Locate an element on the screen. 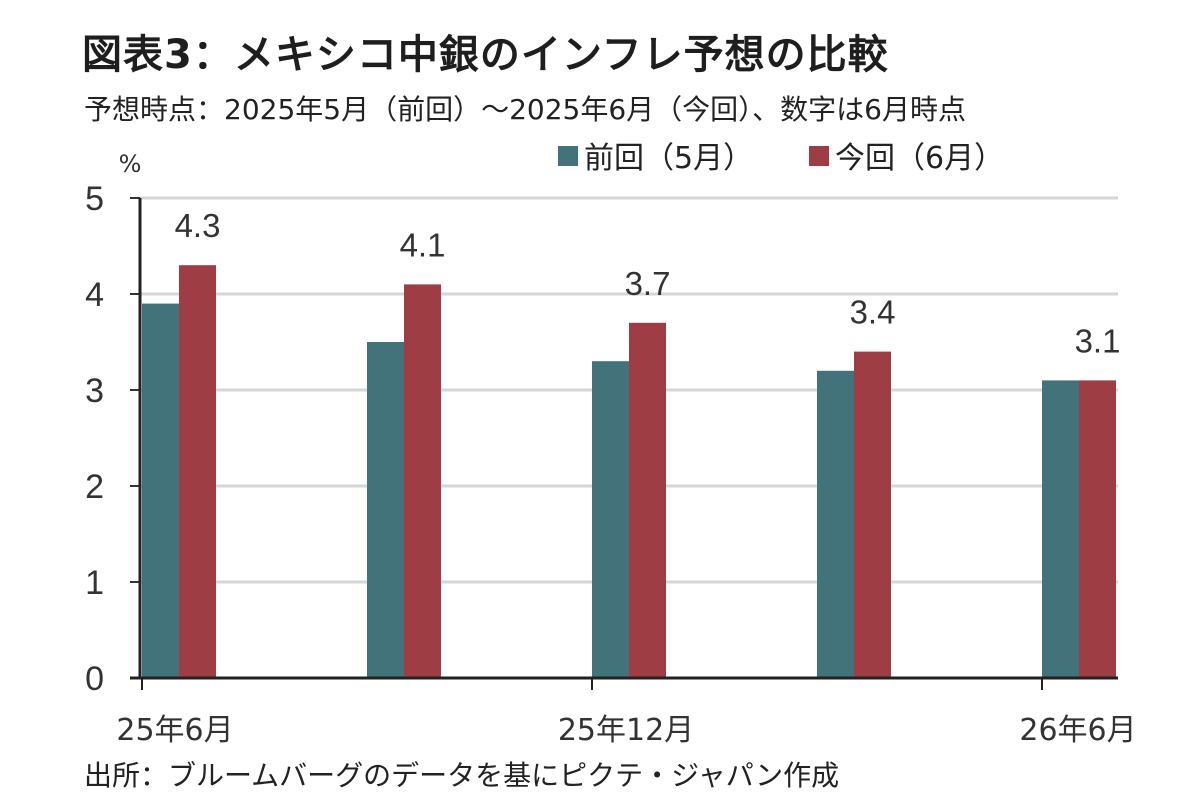 The height and width of the screenshot is (804, 1182). y-tick-label-0: 0 is located at coordinates (94, 679).